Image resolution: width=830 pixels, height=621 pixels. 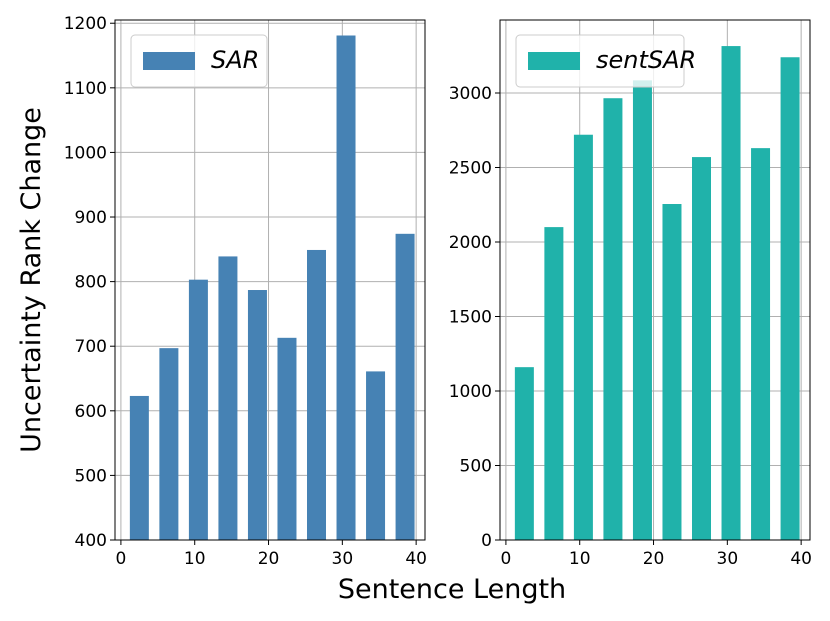 What do you see at coordinates (646, 60) in the screenshot?
I see `legend-label: sentSAR` at bounding box center [646, 60].